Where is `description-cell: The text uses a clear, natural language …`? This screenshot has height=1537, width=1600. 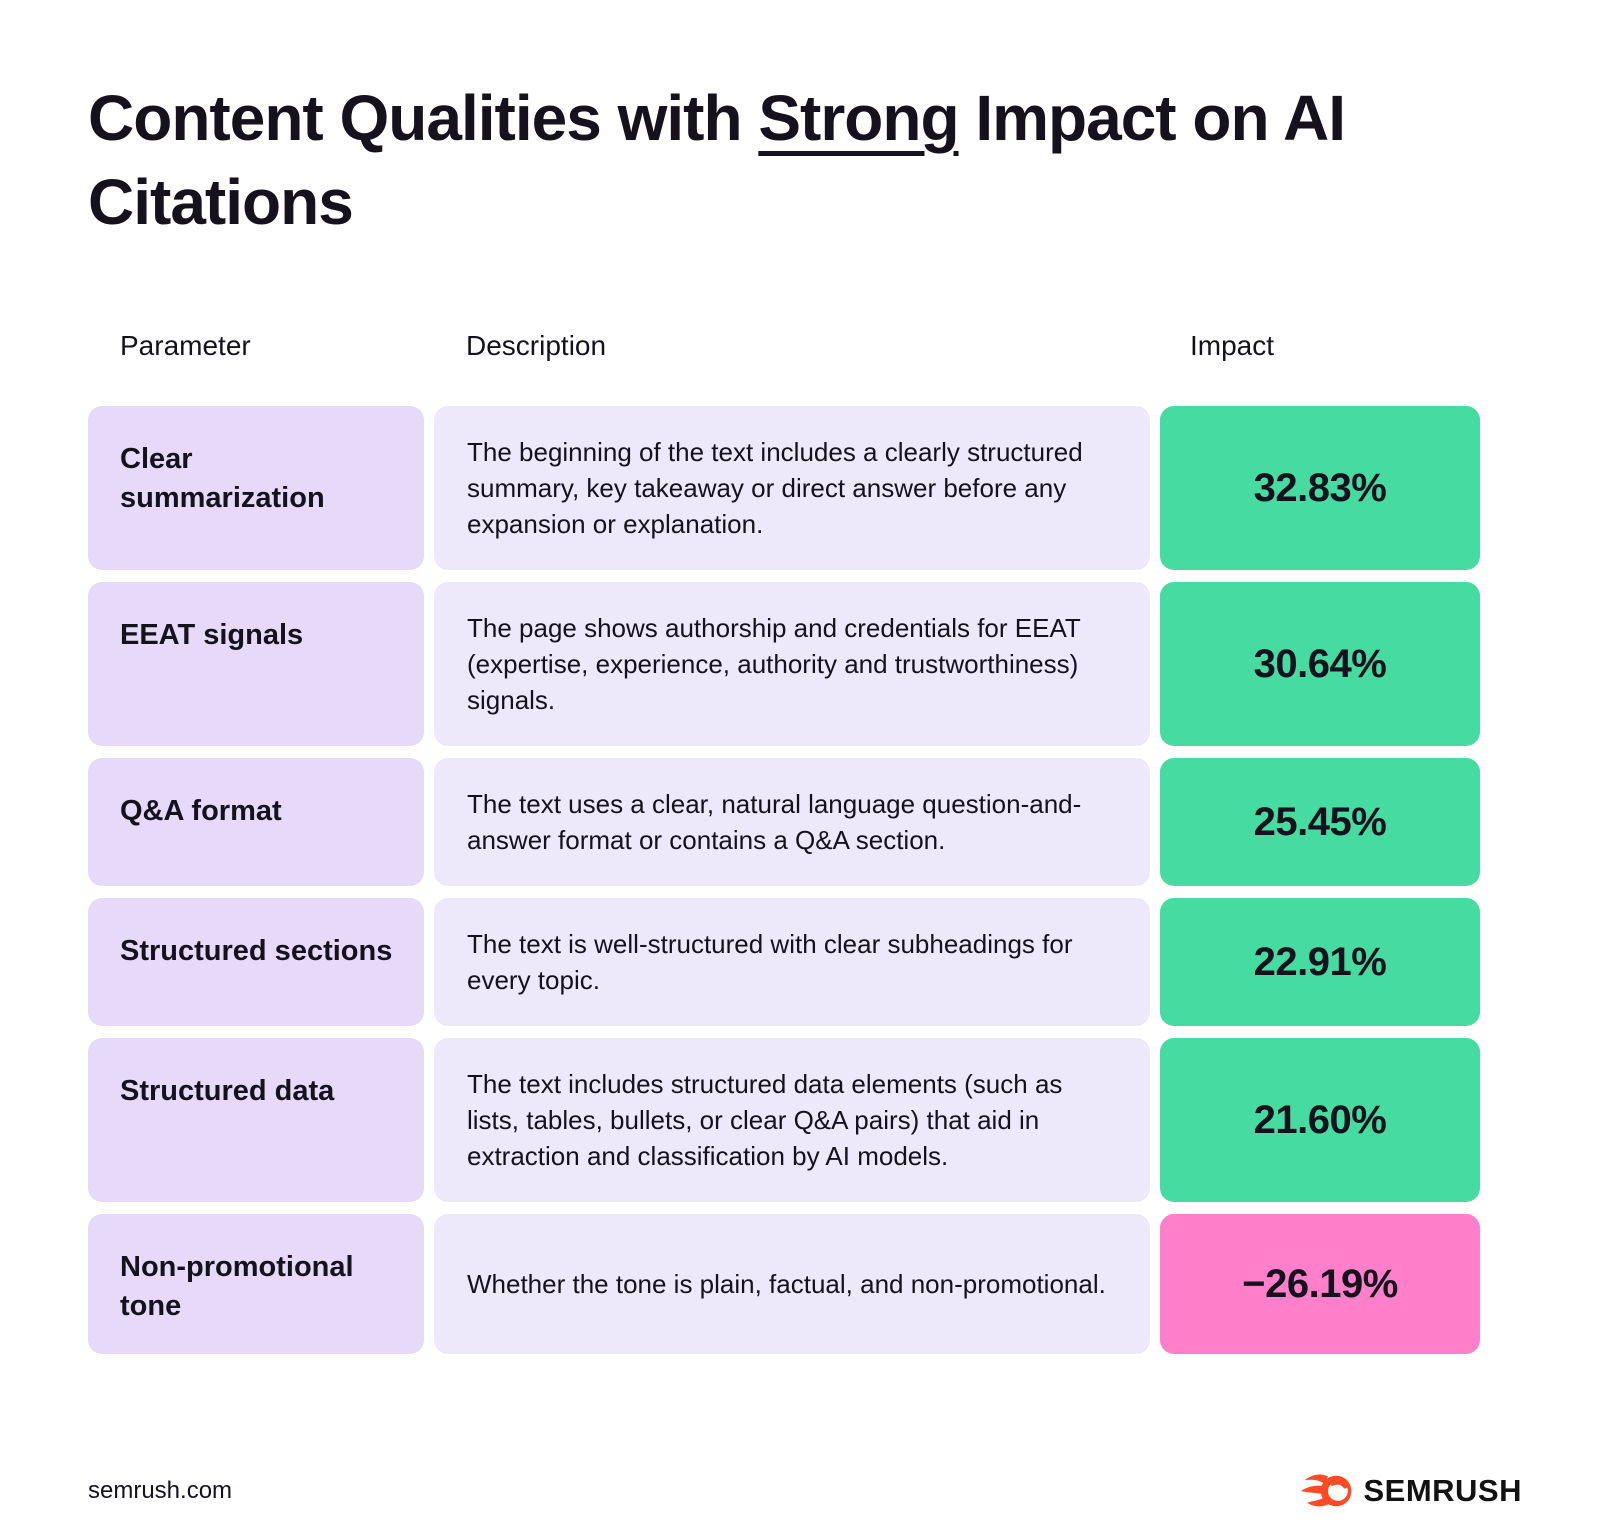 description-cell: The text uses a clear, natural language … is located at coordinates (792, 822).